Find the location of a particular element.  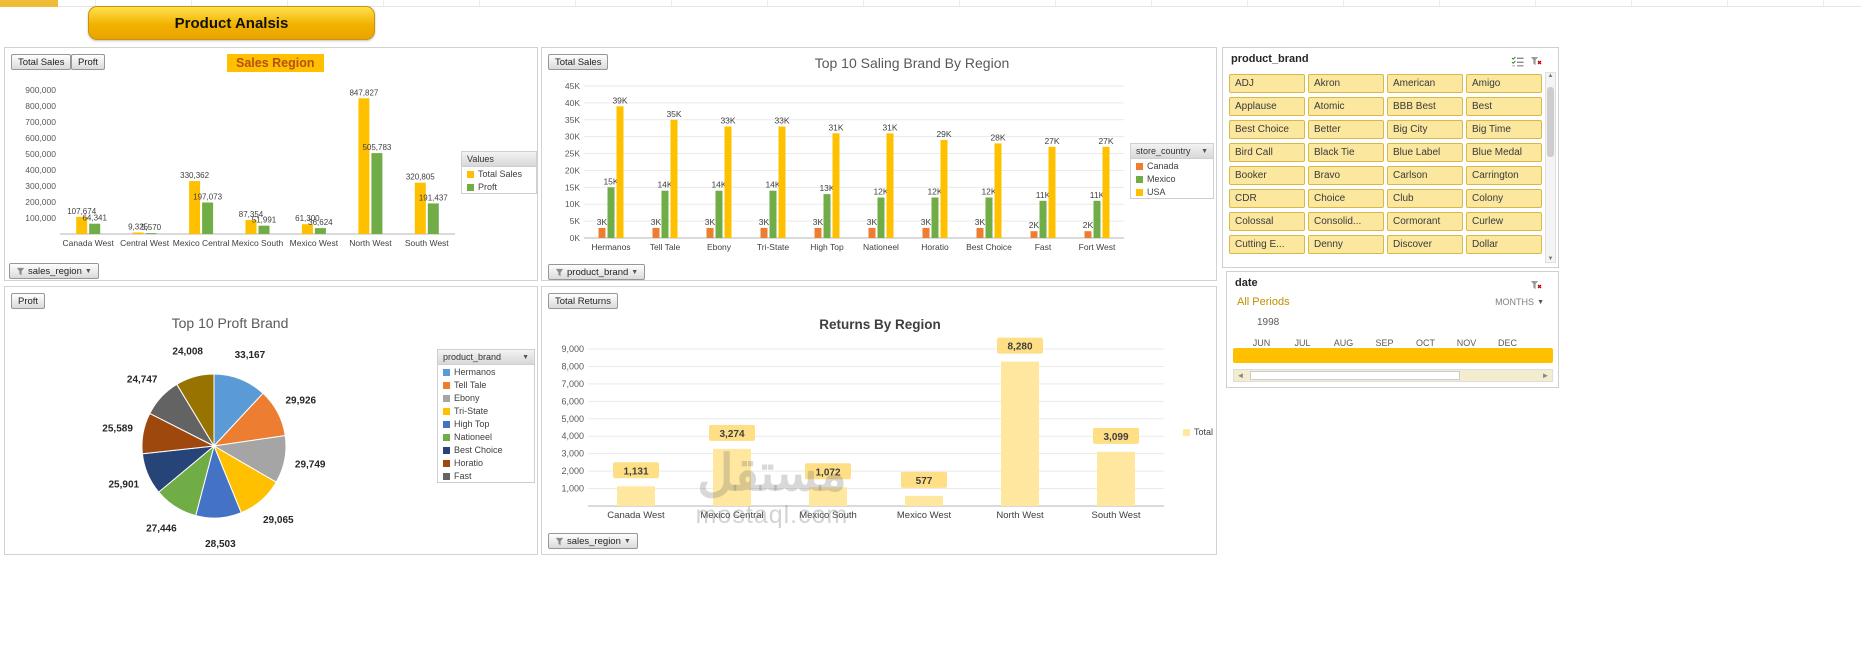

svg-text: 25,589 is located at coordinates (117, 428).